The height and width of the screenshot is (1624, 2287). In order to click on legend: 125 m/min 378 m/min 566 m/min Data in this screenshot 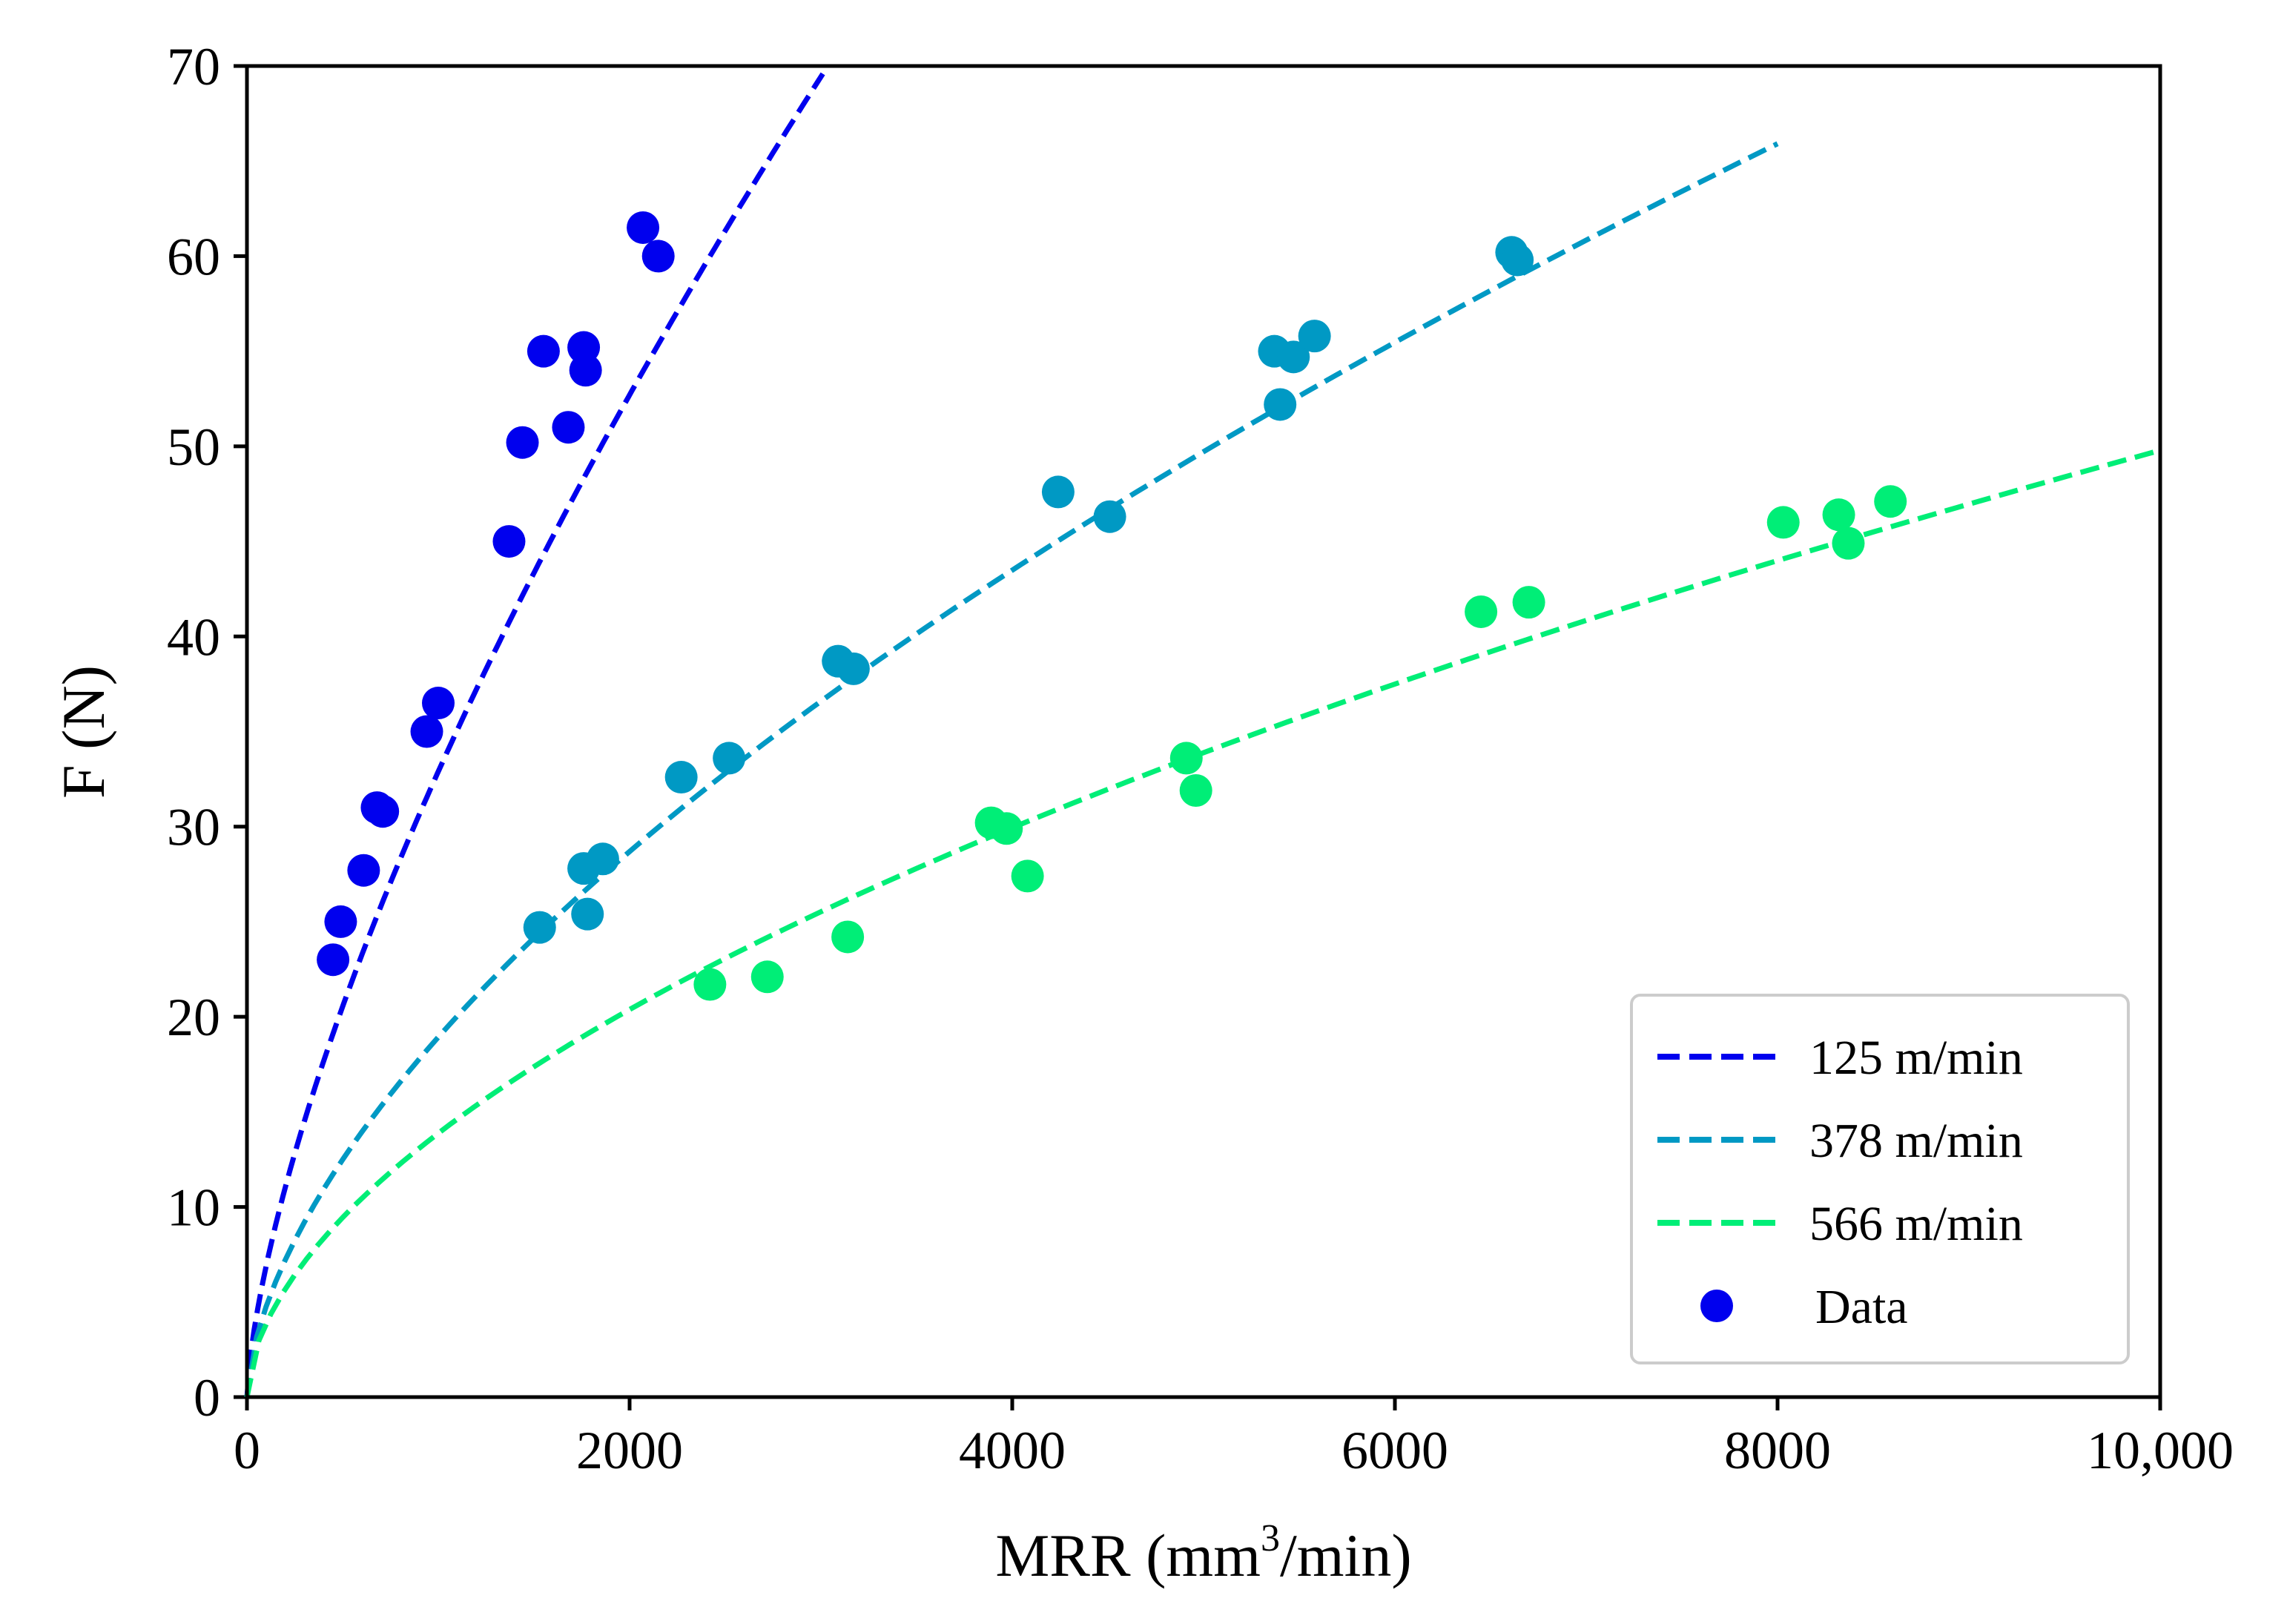, I will do `click(1880, 1179)`.